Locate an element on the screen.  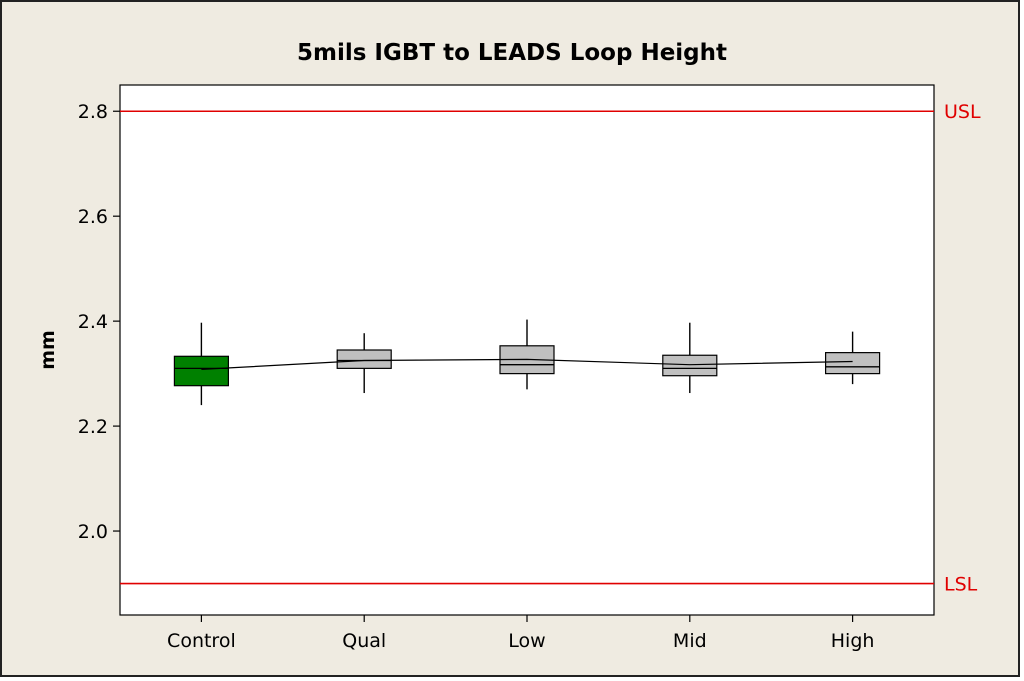
box-mid is located at coordinates (690, 358).